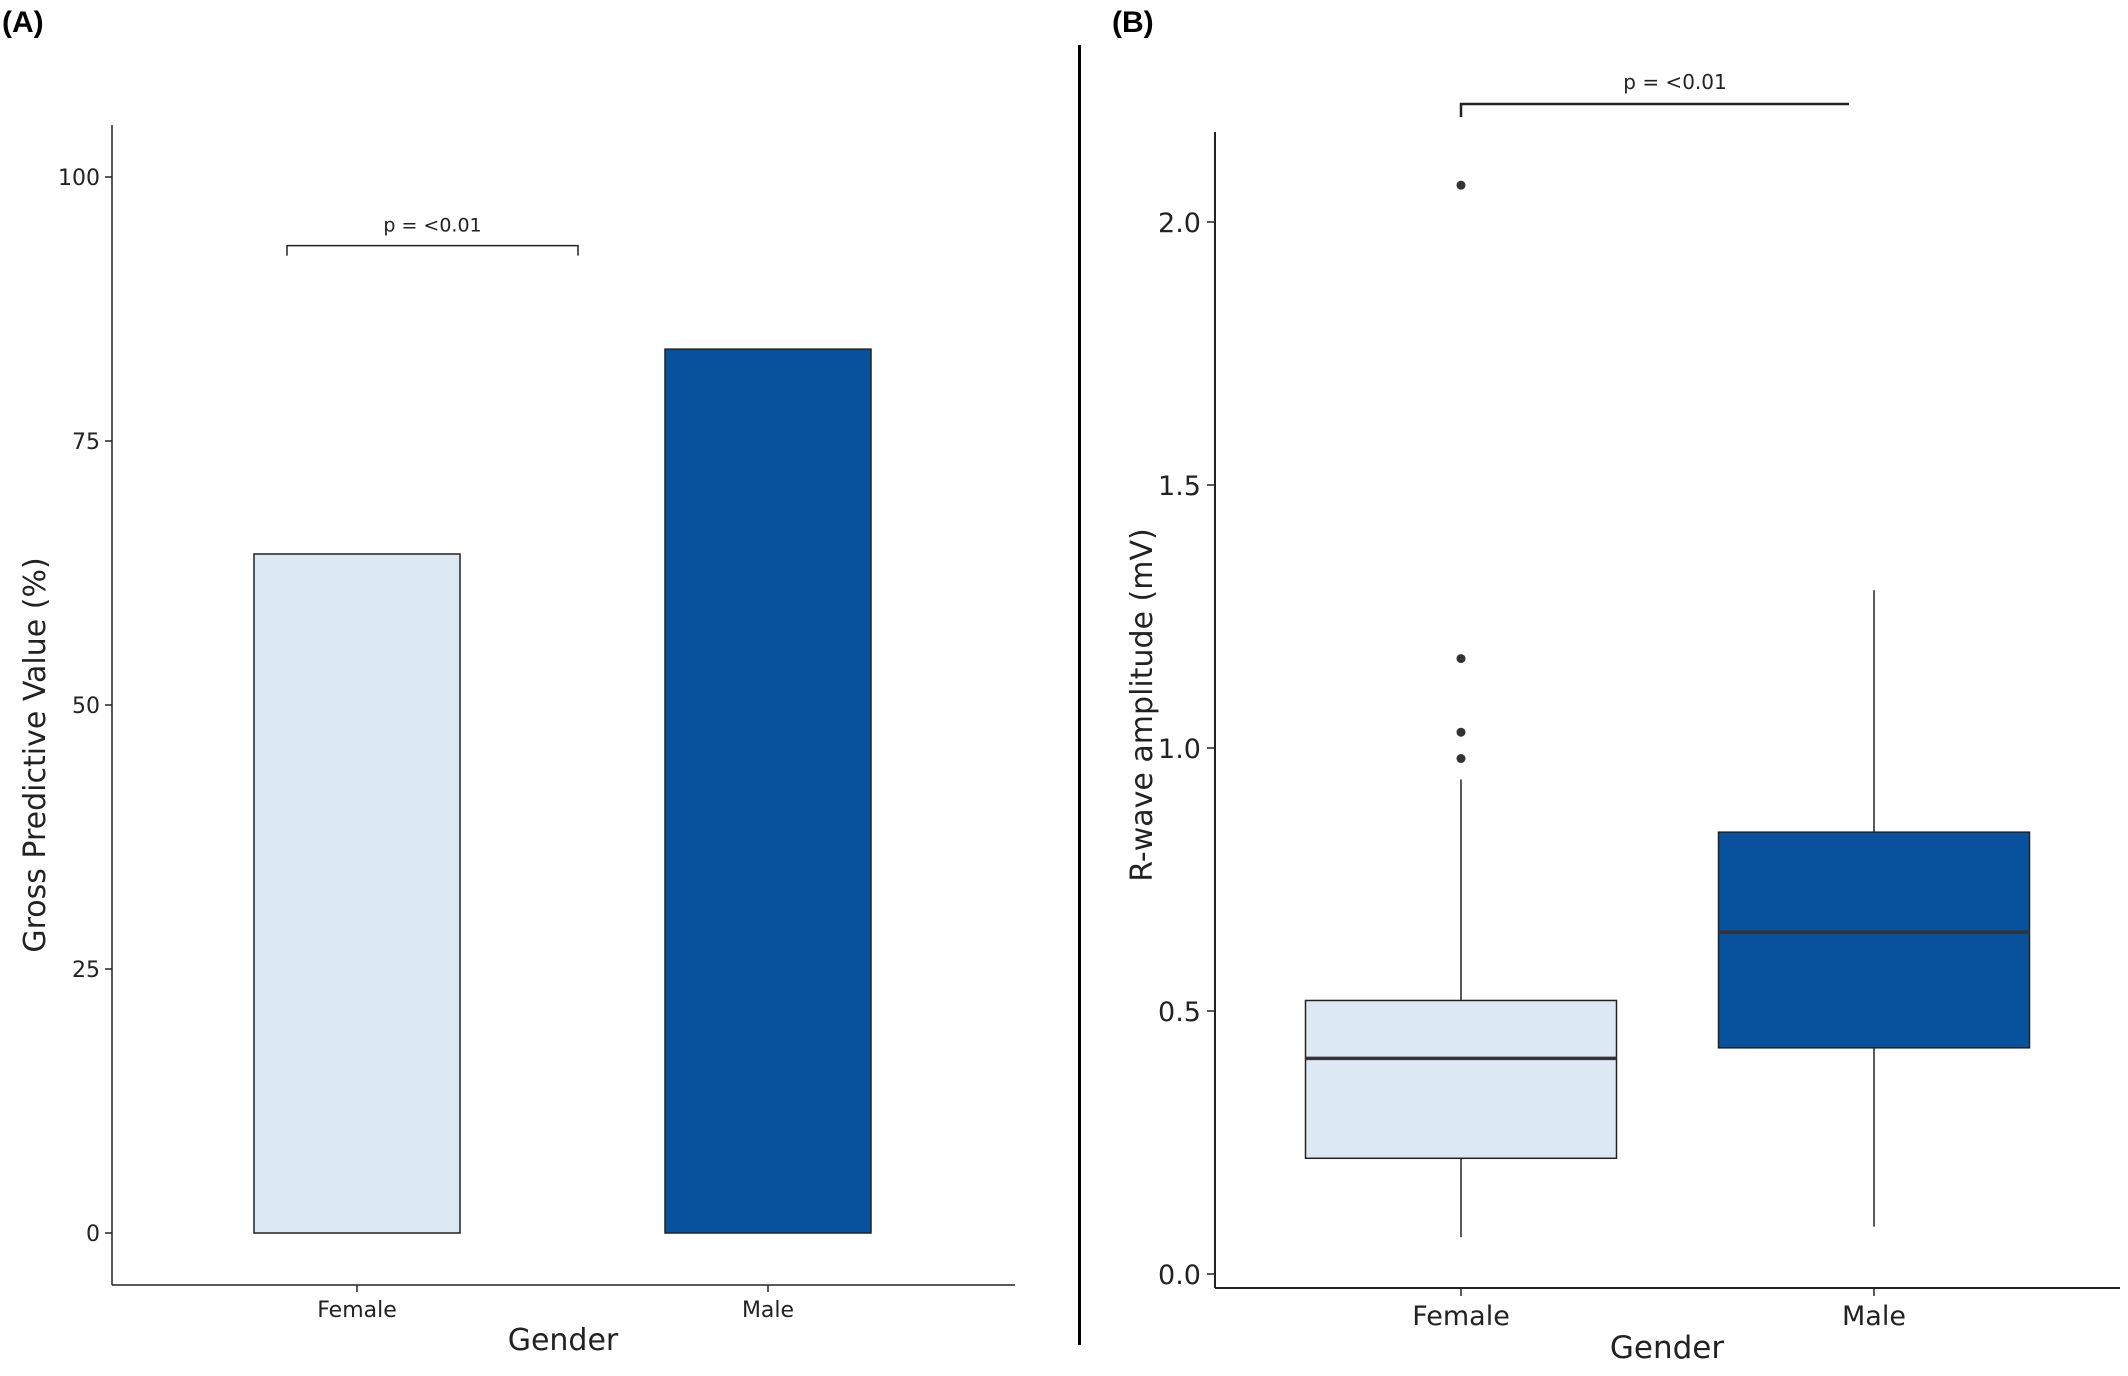 The height and width of the screenshot is (1376, 2128). Describe the element at coordinates (563, 1340) in the screenshot. I see `a-x-axis-title: Gender` at that location.